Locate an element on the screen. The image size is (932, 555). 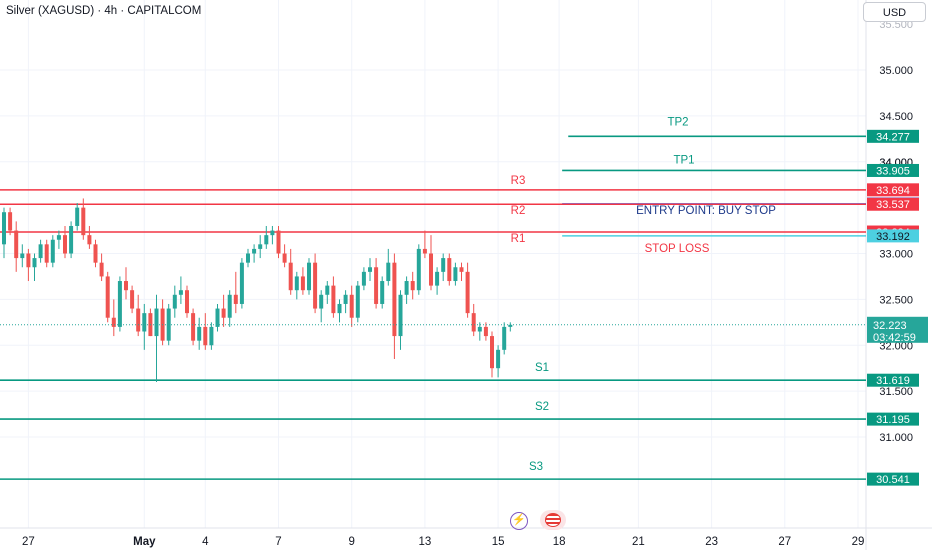
level-label-stop-loss: STOP LOSS is located at coordinates (677, 249).